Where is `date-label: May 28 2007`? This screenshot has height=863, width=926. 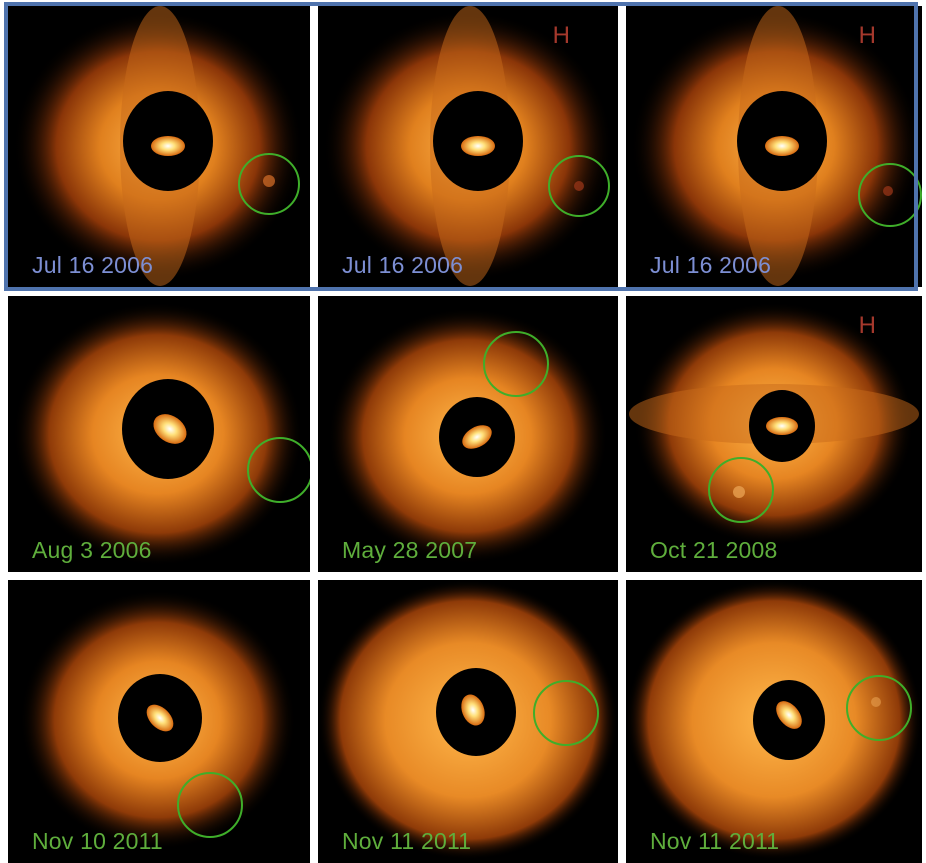
date-label: May 28 2007 is located at coordinates (410, 550).